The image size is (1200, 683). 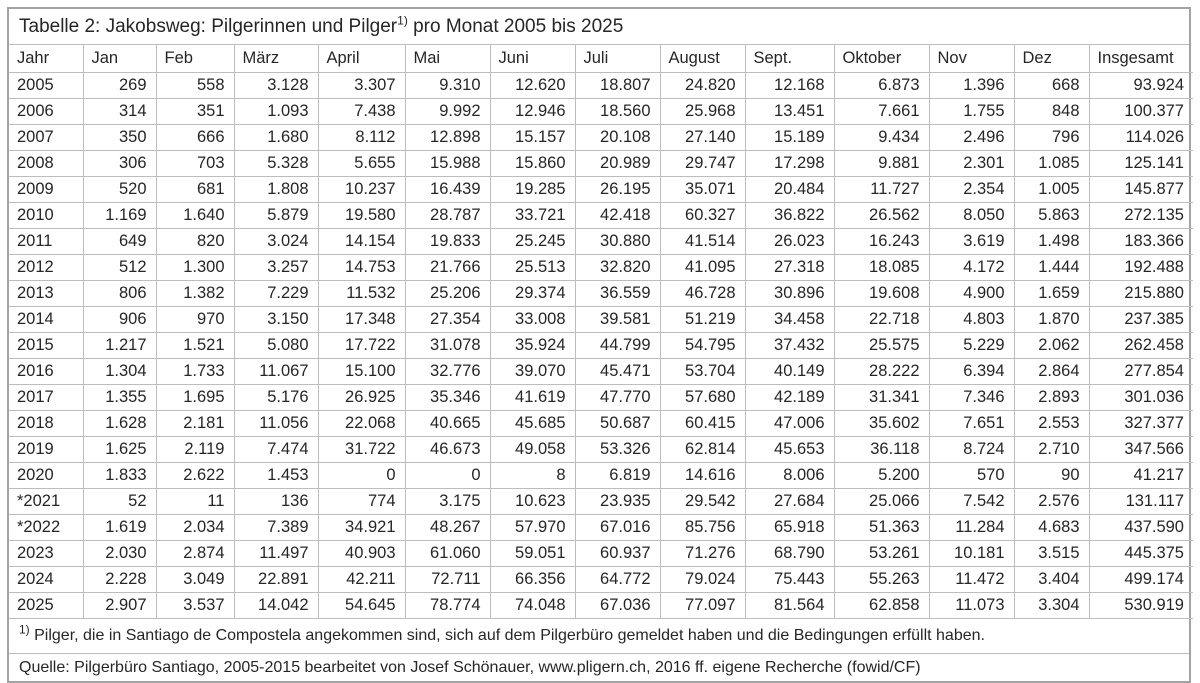 I want to click on value-cell: 41.514, so click(x=702, y=241).